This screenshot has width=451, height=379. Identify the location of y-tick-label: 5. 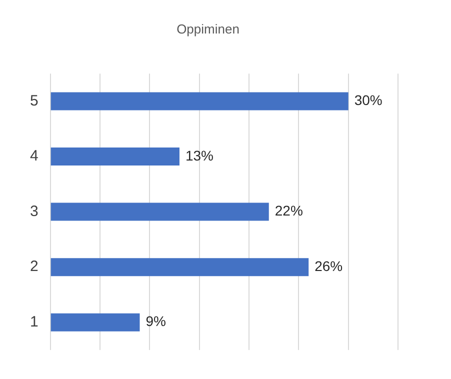
(34, 101).